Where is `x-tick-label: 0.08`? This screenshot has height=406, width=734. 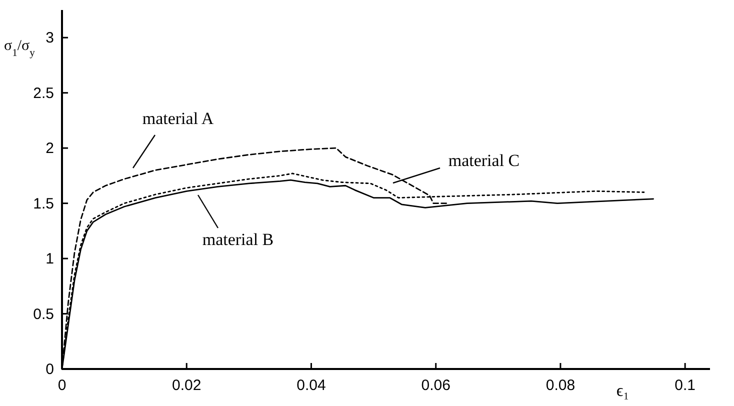
x-tick-label: 0.08 is located at coordinates (561, 385).